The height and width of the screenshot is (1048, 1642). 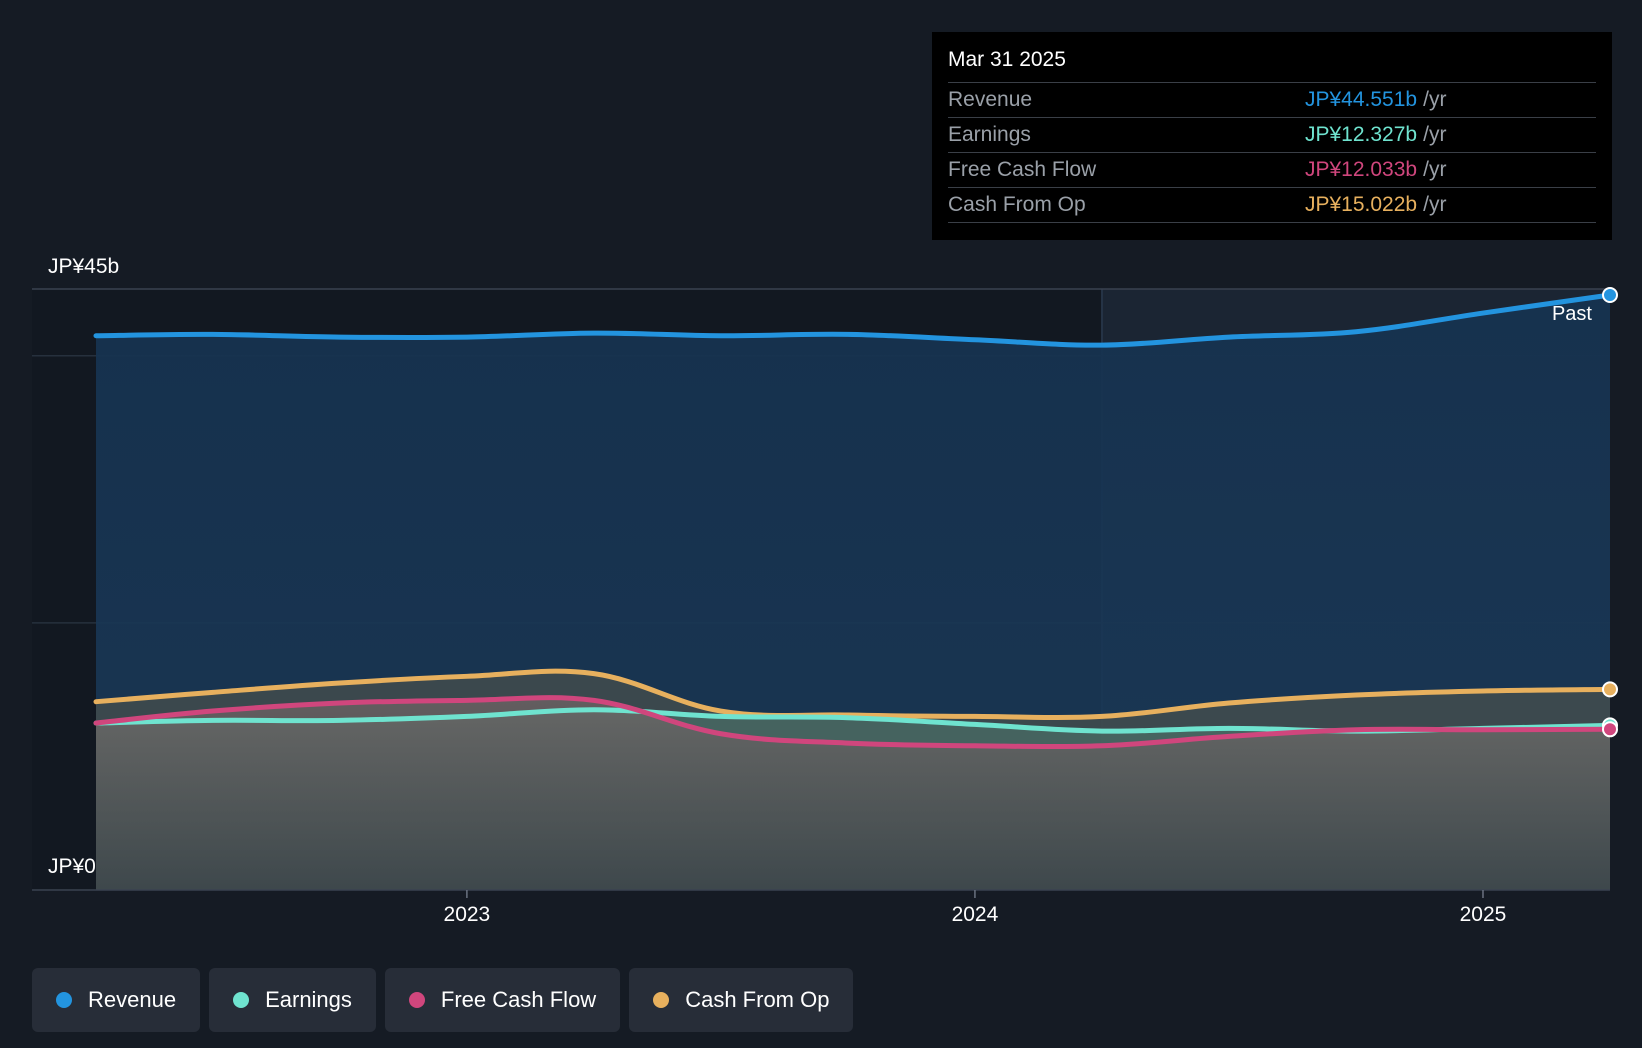 I want to click on x-tick-label: 2025, so click(x=1483, y=914).